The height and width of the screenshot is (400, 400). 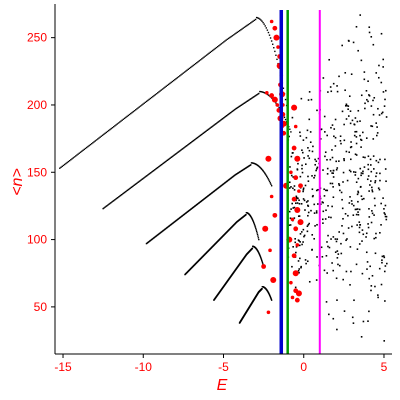 What do you see at coordinates (37, 38) in the screenshot?
I see `y-tick-label: 250` at bounding box center [37, 38].